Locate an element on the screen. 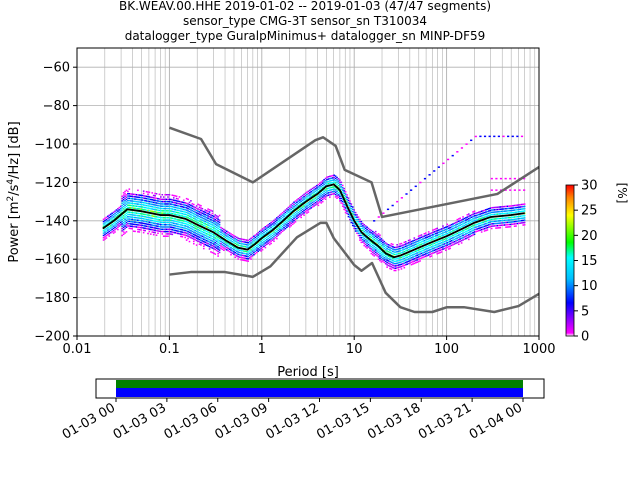 This screenshot has height=480, width=640. colorbar-label: [%] is located at coordinates (622, 193).